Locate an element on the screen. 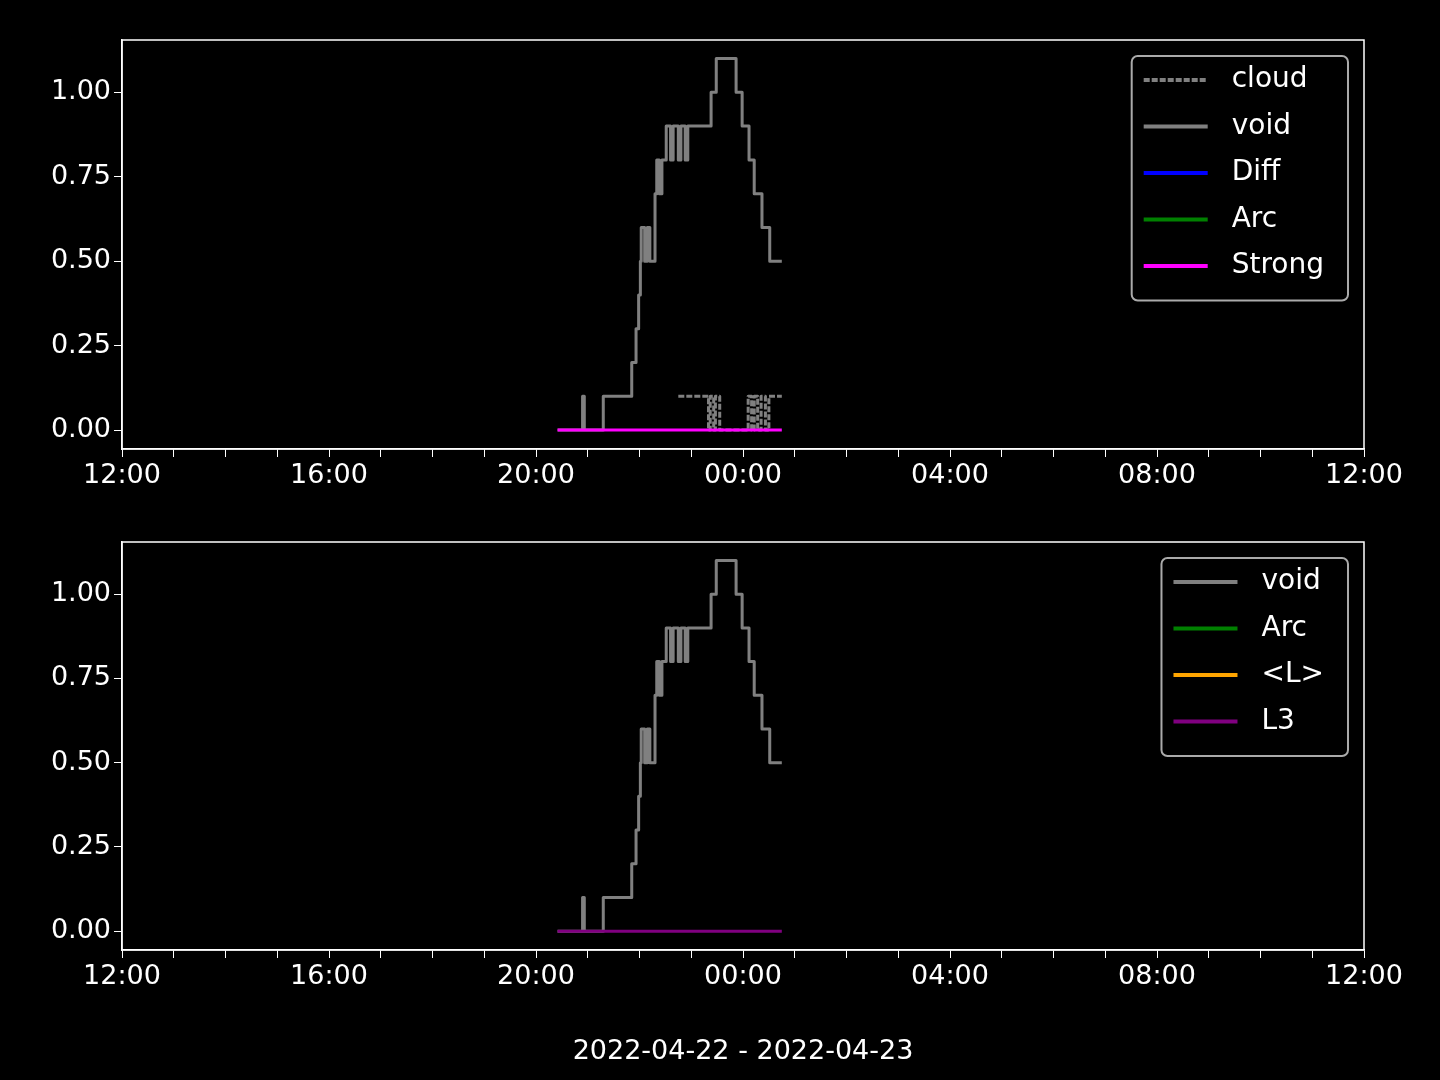  legend-label: cloud is located at coordinates (1269, 78).